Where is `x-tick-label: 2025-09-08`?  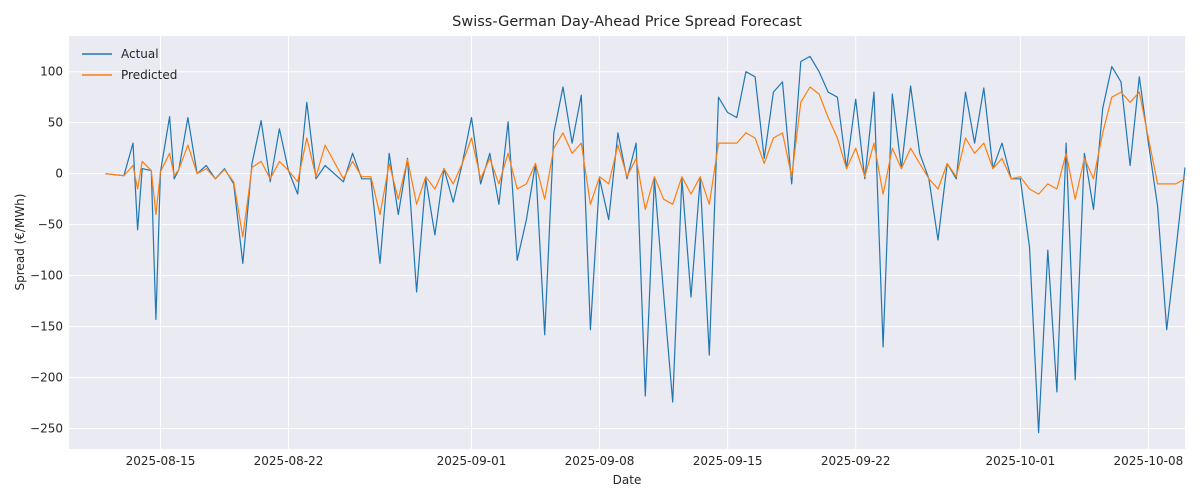
x-tick-label: 2025-09-08 is located at coordinates (600, 461).